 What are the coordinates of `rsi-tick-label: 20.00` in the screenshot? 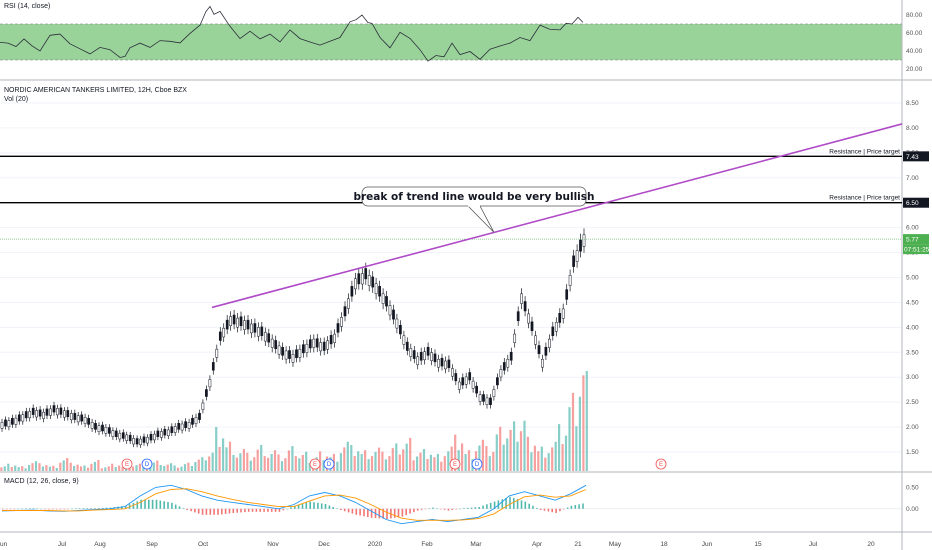 It's located at (914, 69).